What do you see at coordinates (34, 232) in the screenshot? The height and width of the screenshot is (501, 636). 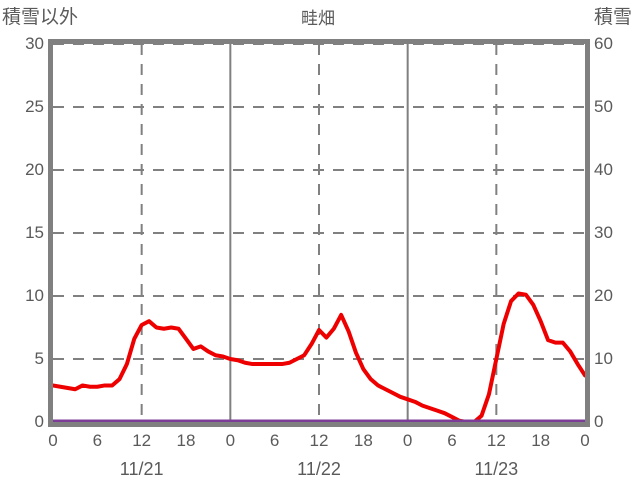 I see `left-tick-label: 15` at bounding box center [34, 232].